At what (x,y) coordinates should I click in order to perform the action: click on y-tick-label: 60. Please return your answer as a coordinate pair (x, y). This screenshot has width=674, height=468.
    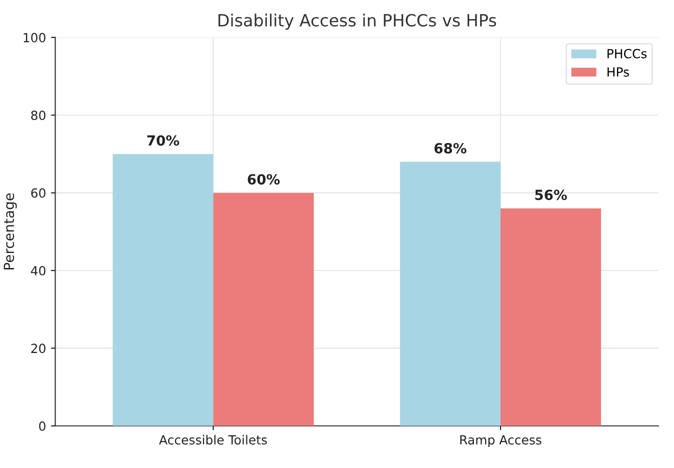
    Looking at the image, I should click on (38, 193).